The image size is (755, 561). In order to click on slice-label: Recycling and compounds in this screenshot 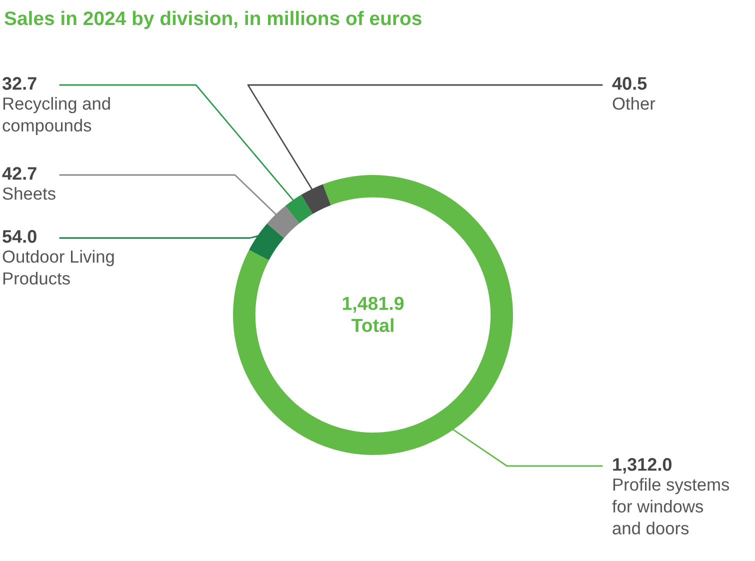, I will do `click(56, 116)`.